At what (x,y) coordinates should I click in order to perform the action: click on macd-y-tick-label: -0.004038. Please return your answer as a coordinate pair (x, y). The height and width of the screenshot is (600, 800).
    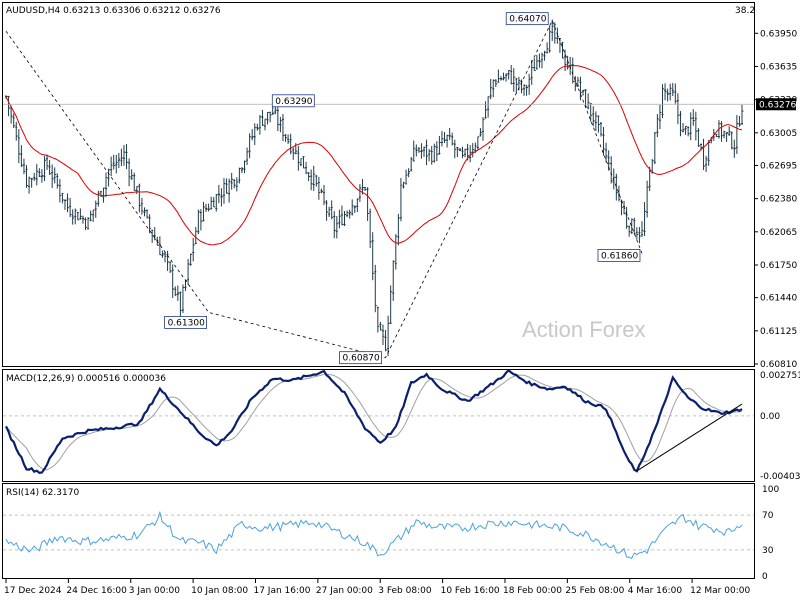
    Looking at the image, I should click on (780, 477).